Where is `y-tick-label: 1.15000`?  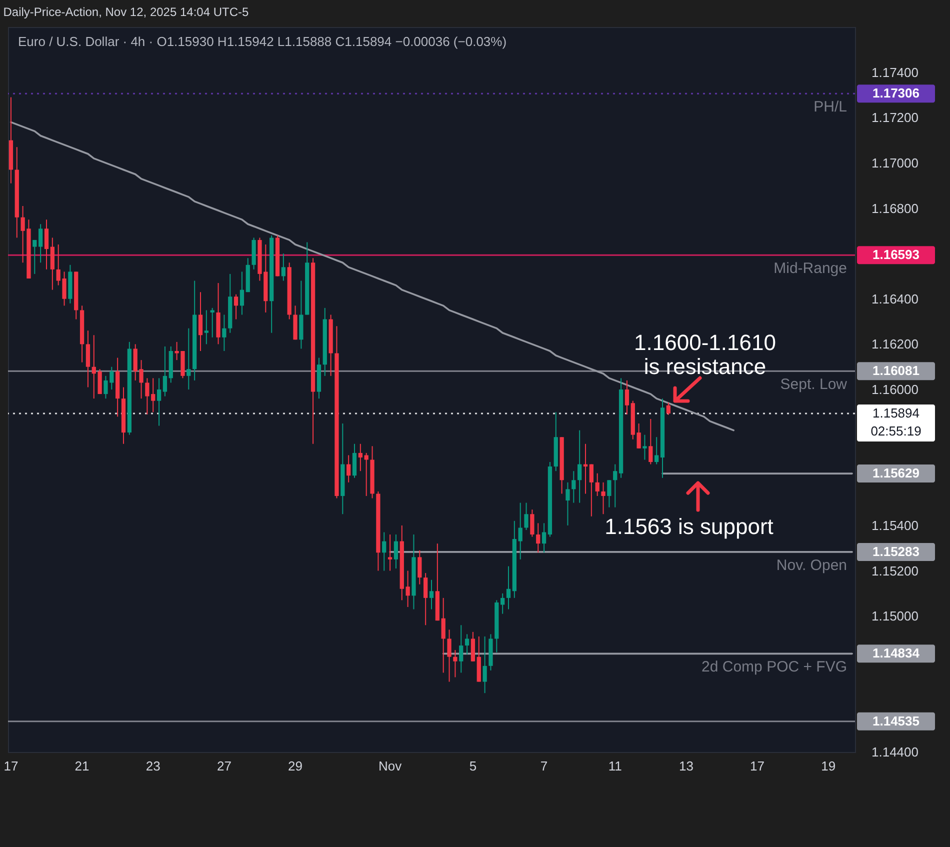 y-tick-label: 1.15000 is located at coordinates (895, 616).